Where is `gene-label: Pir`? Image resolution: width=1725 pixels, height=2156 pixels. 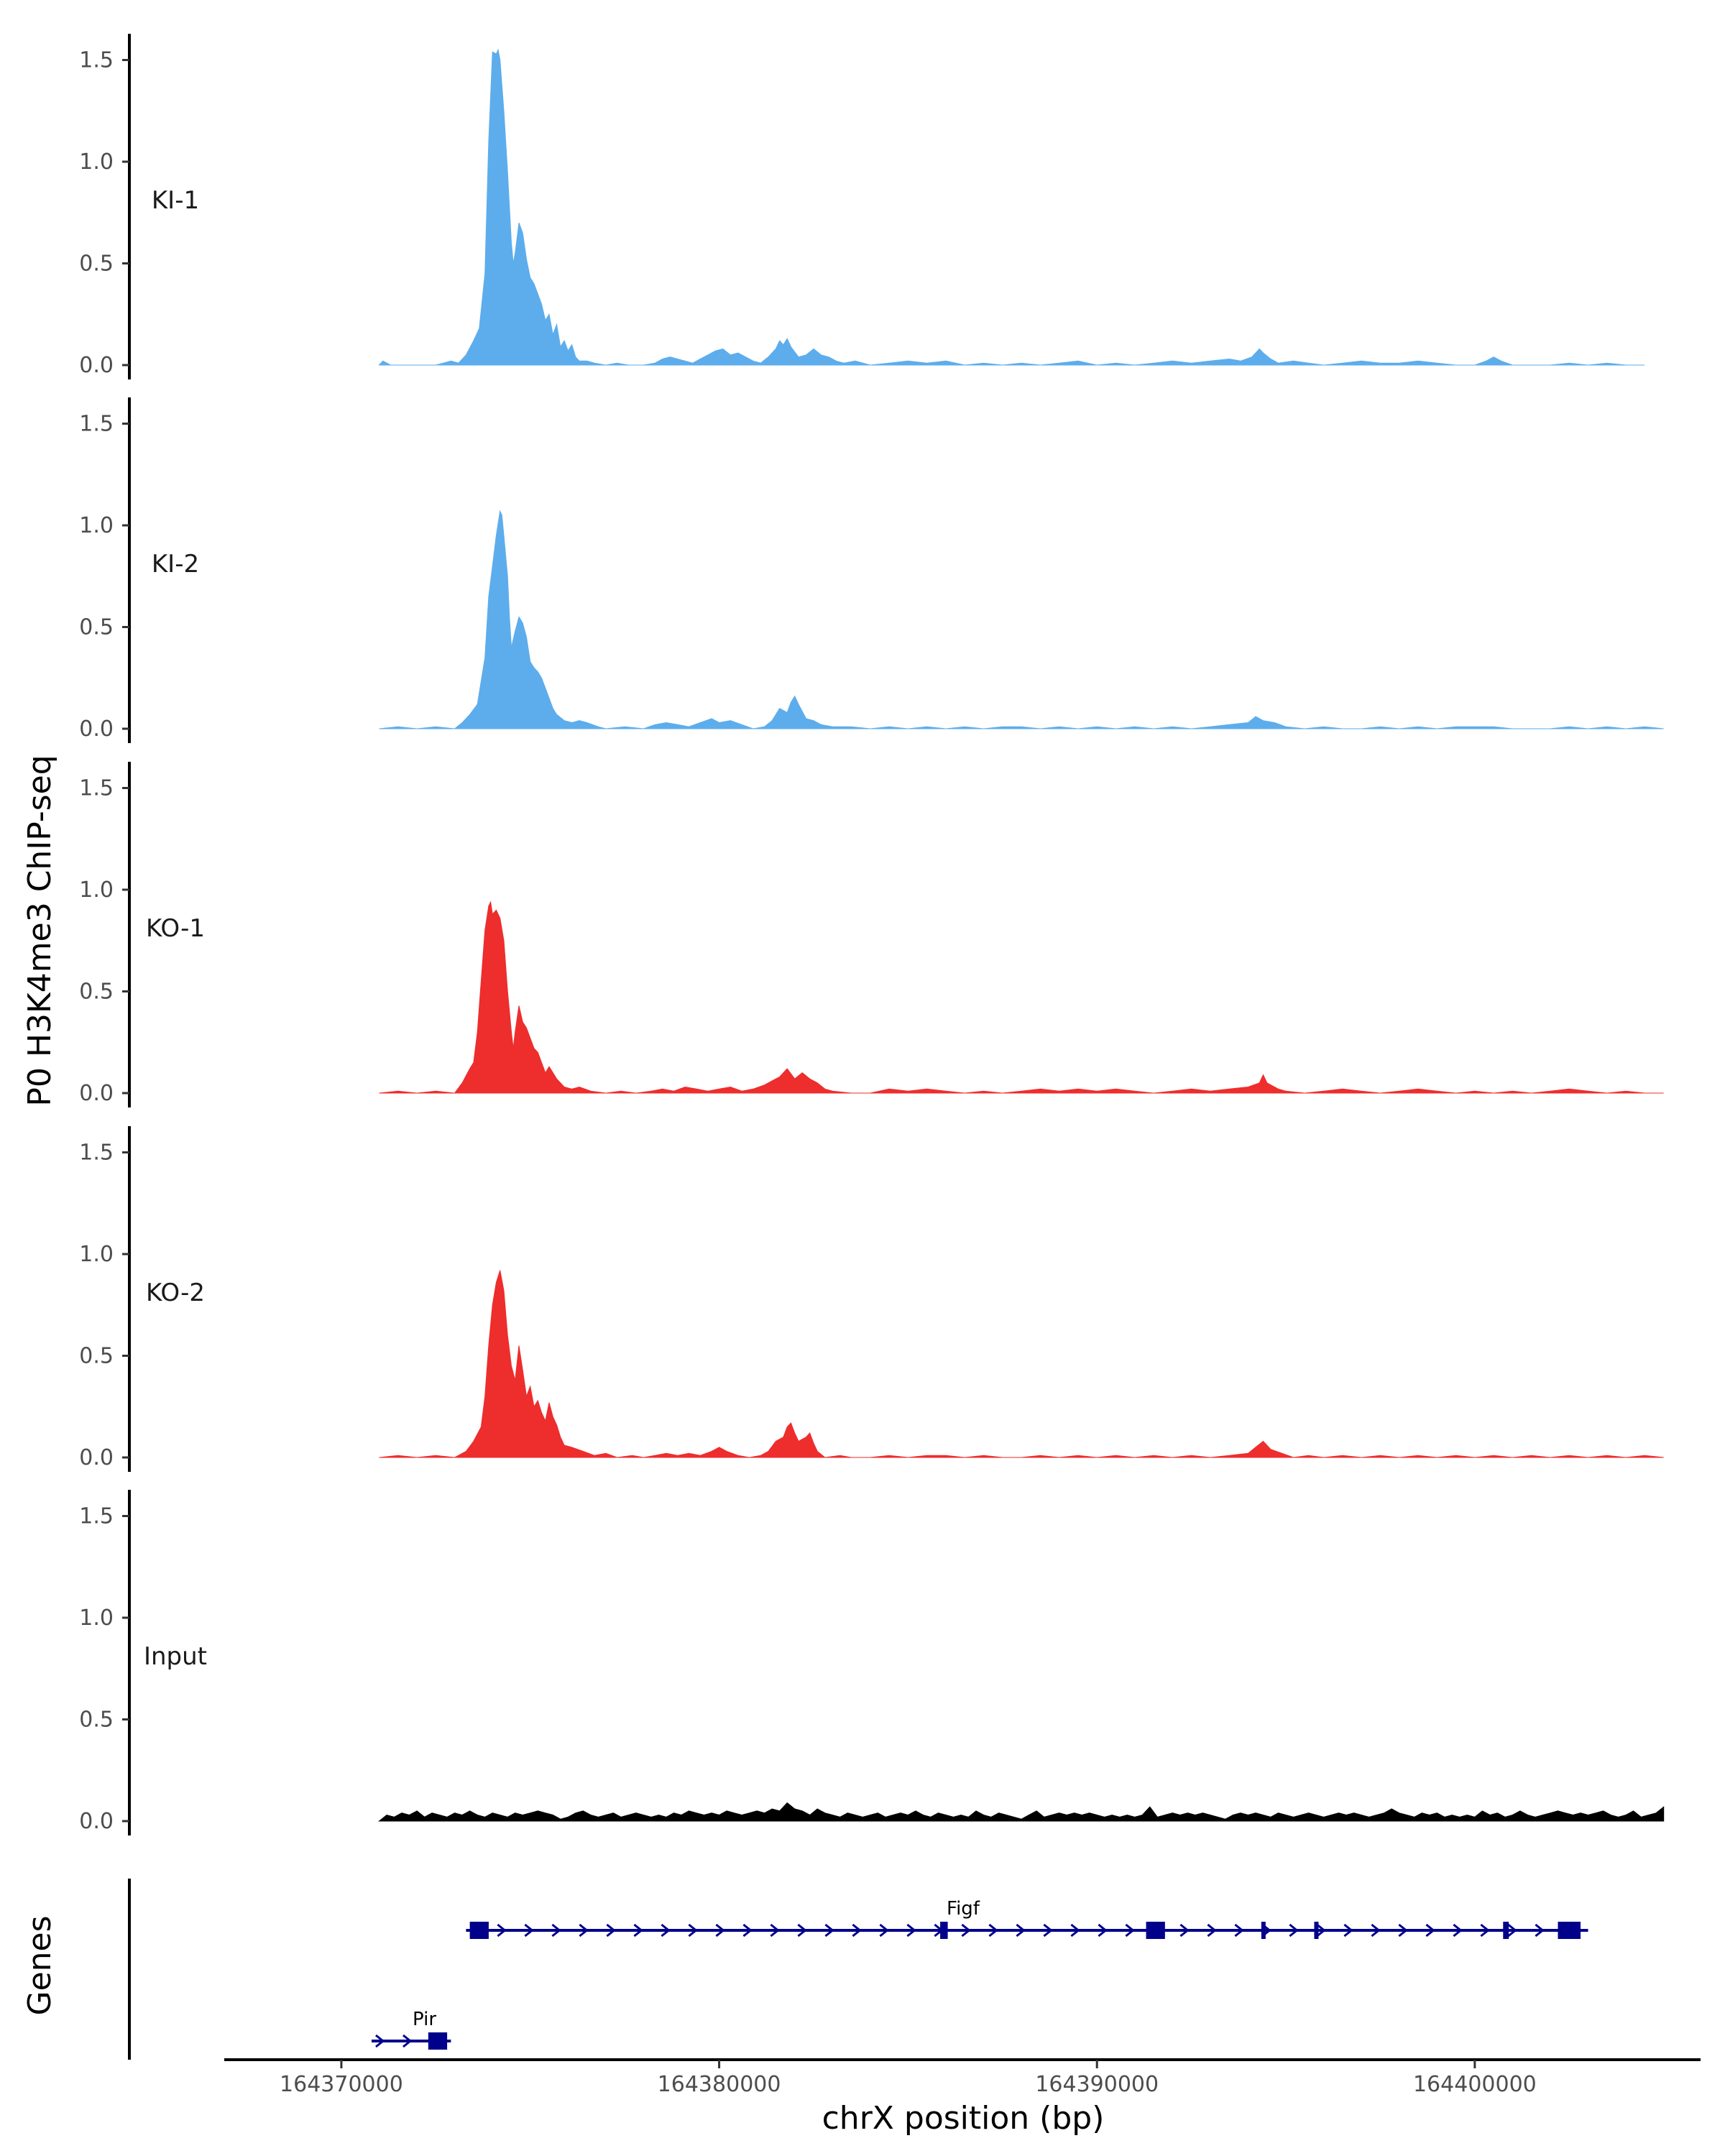 gene-label: Pir is located at coordinates (424, 2019).